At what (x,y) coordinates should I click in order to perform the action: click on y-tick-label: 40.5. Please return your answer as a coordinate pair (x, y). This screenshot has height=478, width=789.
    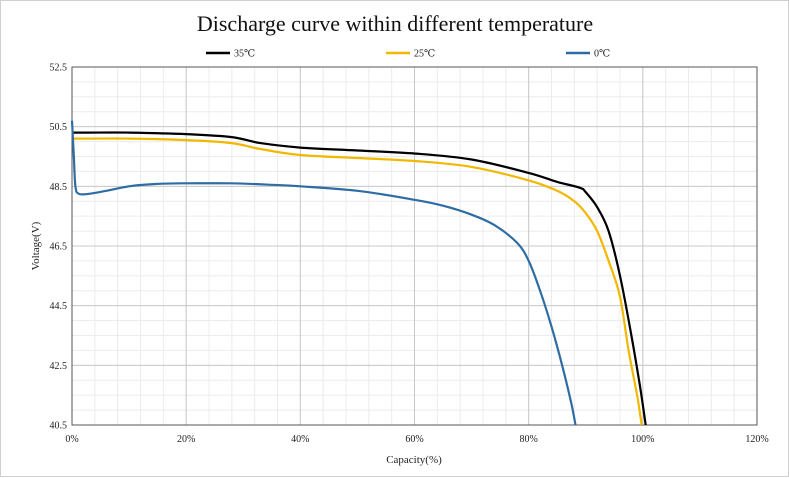
    Looking at the image, I should click on (59, 426).